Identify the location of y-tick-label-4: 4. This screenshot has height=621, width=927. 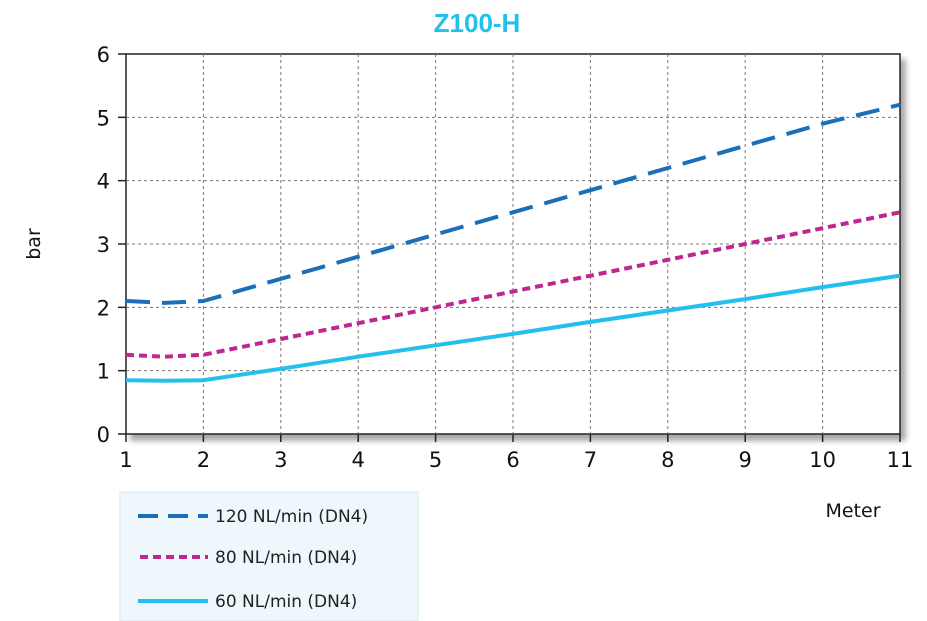
(103, 182).